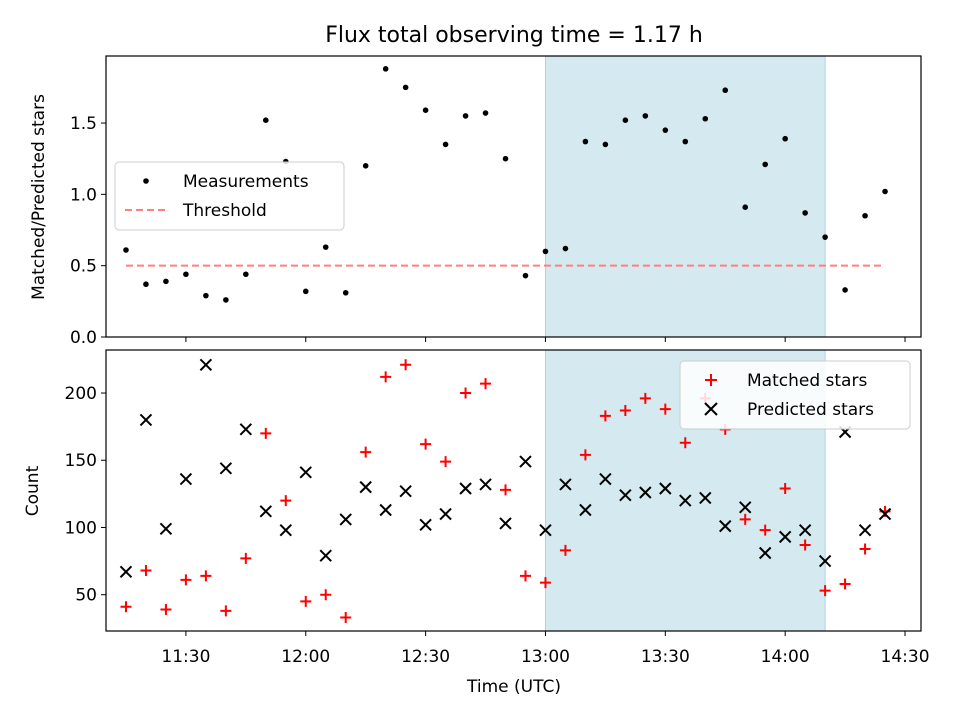 The width and height of the screenshot is (960, 720). I want to click on ratio-shaded-interval, so click(685, 196).